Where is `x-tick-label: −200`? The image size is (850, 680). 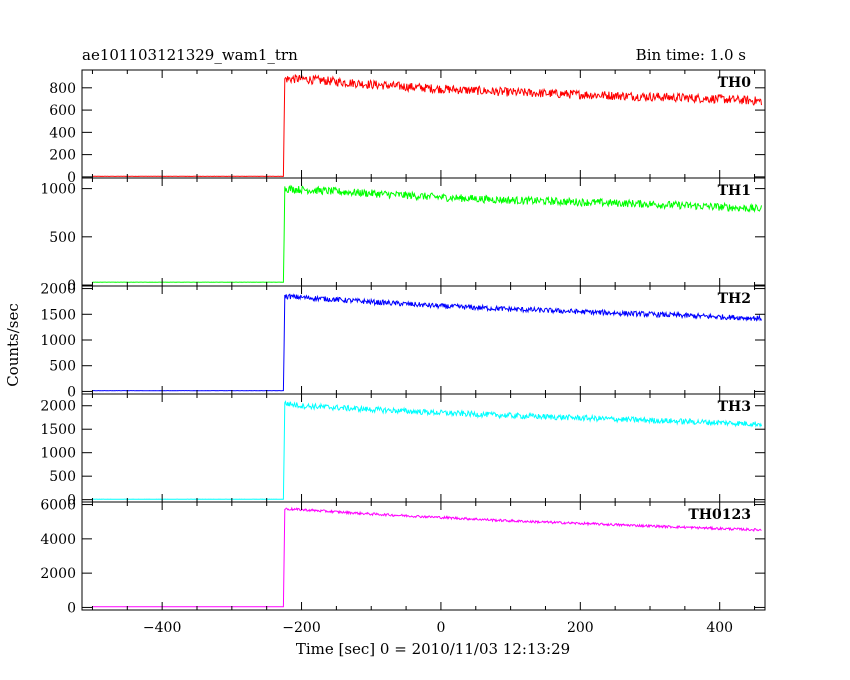
x-tick-label: −200 is located at coordinates (301, 628).